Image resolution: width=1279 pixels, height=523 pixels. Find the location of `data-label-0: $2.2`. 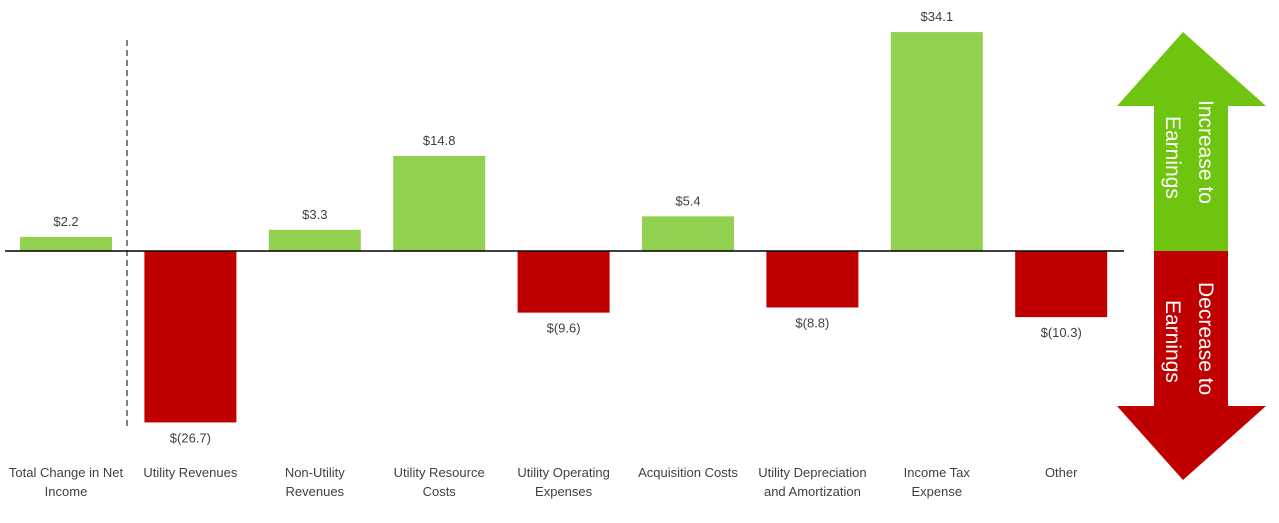

data-label-0: $2.2 is located at coordinates (65, 221).